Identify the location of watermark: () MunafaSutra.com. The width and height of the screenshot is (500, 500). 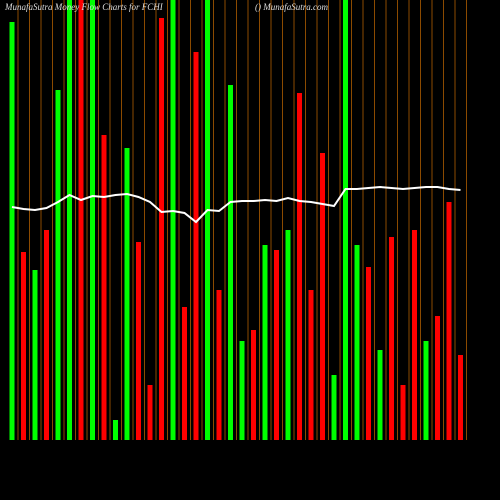
(291, 7).